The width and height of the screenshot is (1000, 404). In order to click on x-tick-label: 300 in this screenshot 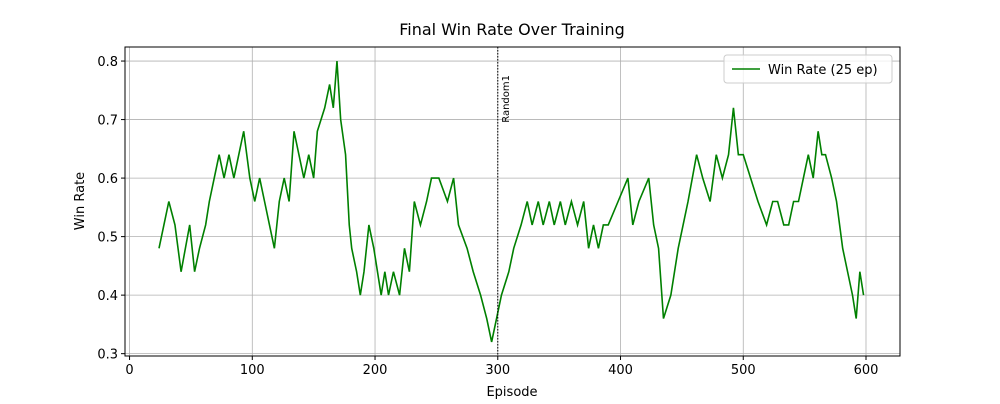, I will do `click(497, 370)`.